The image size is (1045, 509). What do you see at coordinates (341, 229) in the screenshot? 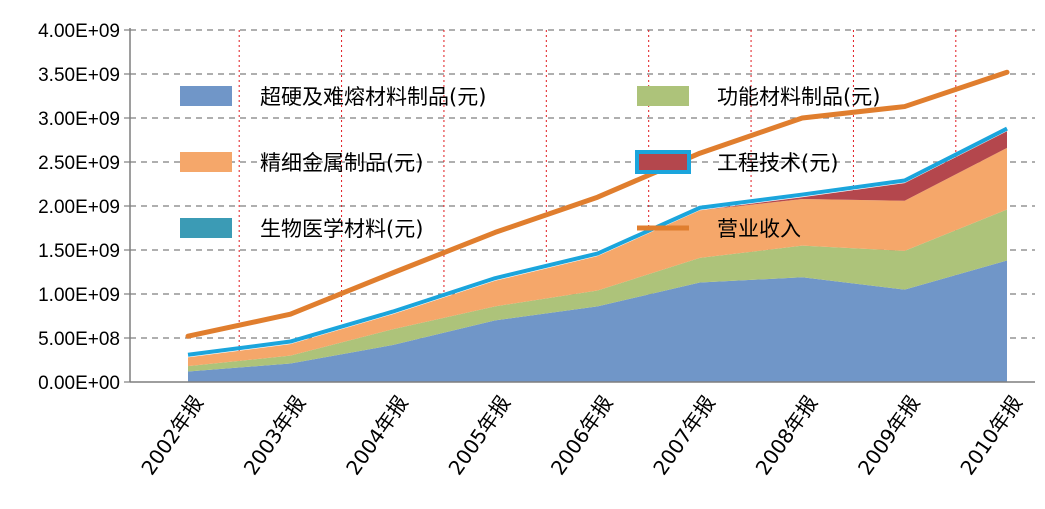
I see `legend-label: 生物医学材料(元)` at bounding box center [341, 229].